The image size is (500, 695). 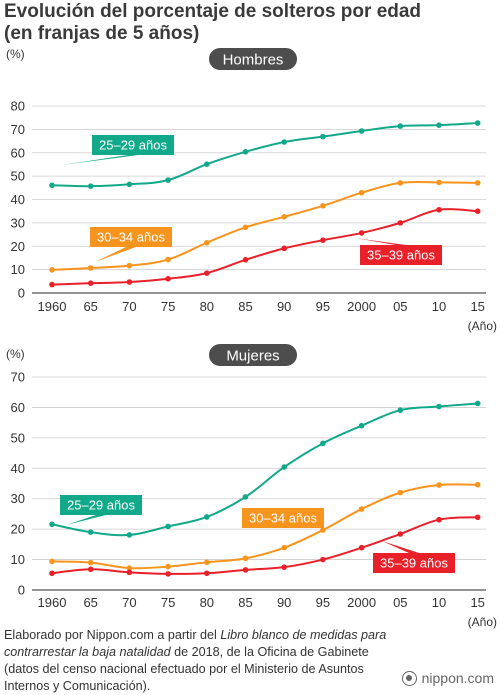 What do you see at coordinates (207, 306) in the screenshot?
I see `x-tick-label: 80` at bounding box center [207, 306].